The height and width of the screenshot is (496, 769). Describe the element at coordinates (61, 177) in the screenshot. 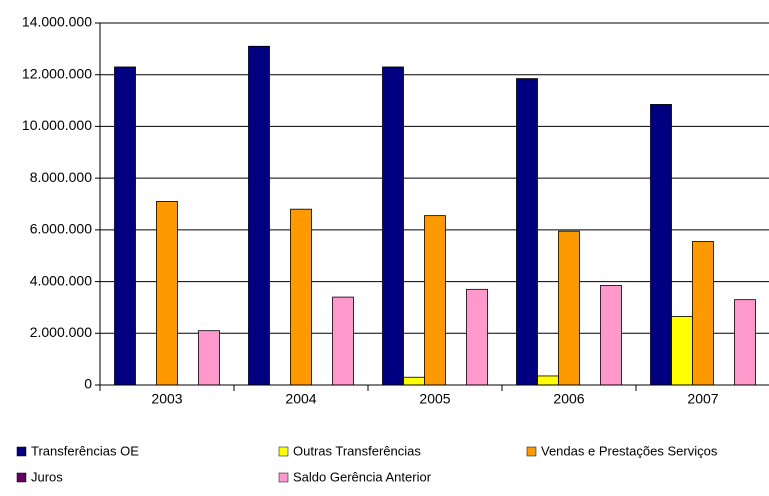

I see `y-tick-label: 8.000.000` at that location.